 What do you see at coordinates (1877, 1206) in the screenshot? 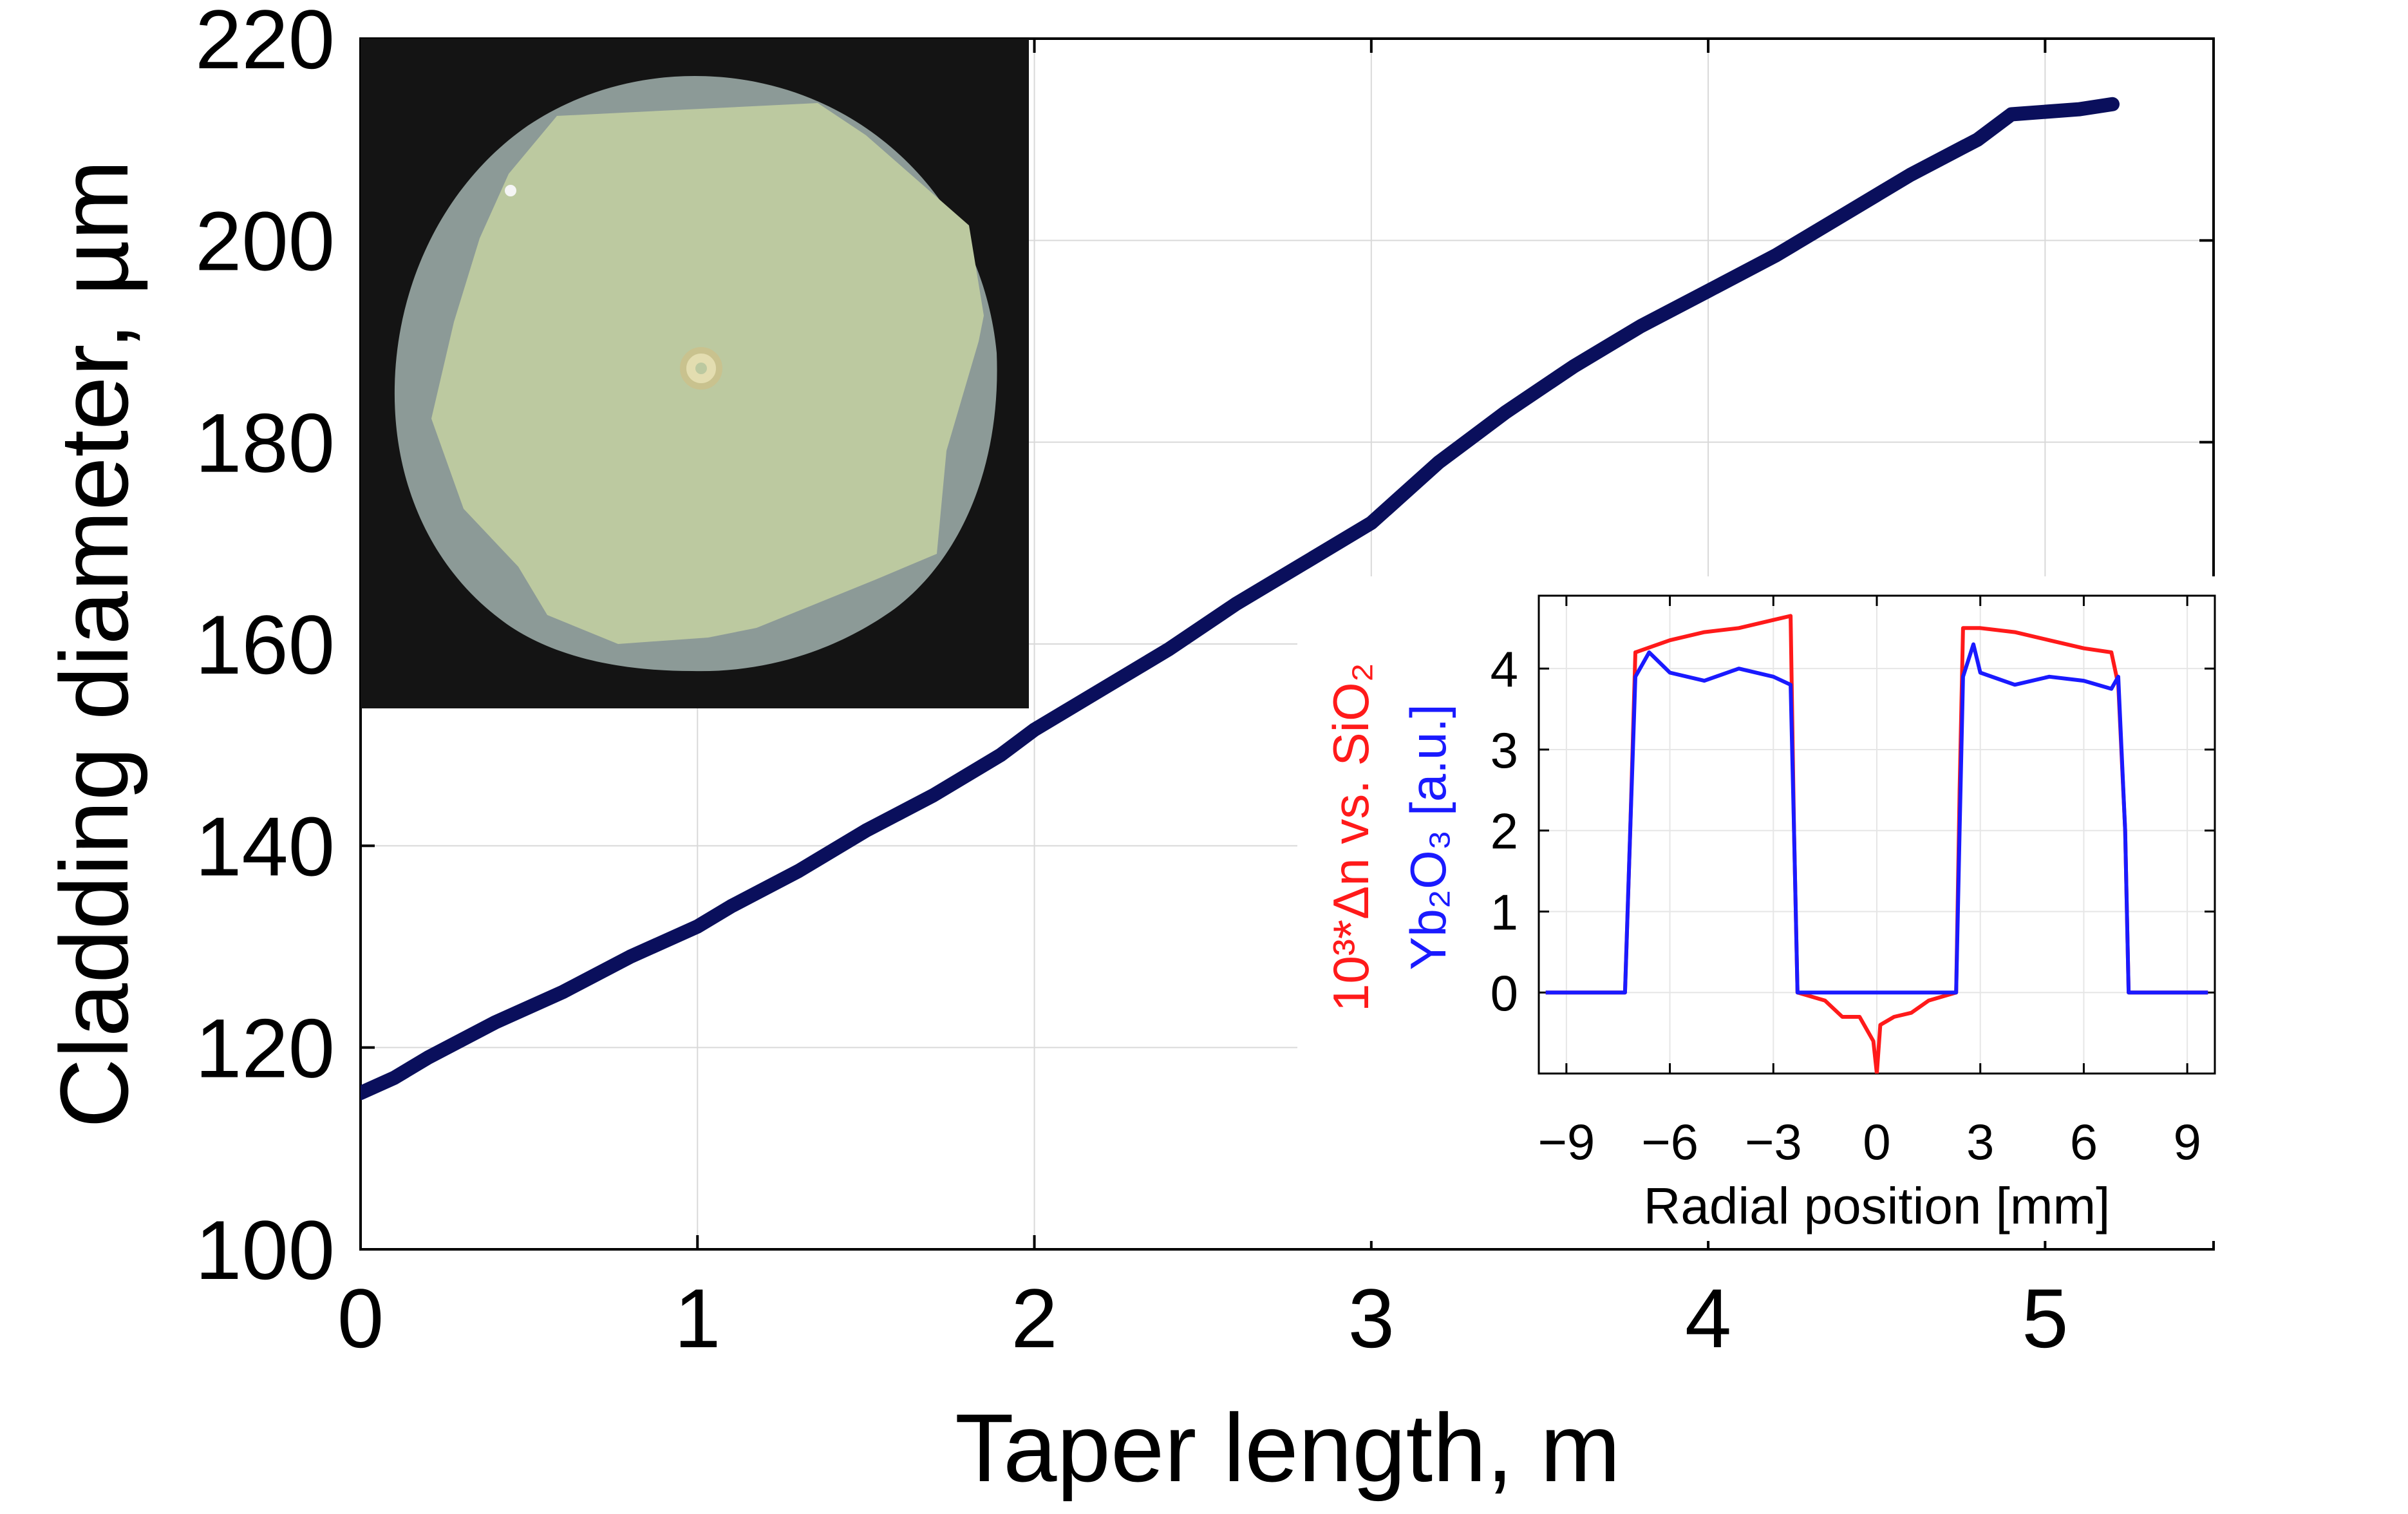
I see `inset-x-axis-label: Radial position [mm]` at bounding box center [1877, 1206].